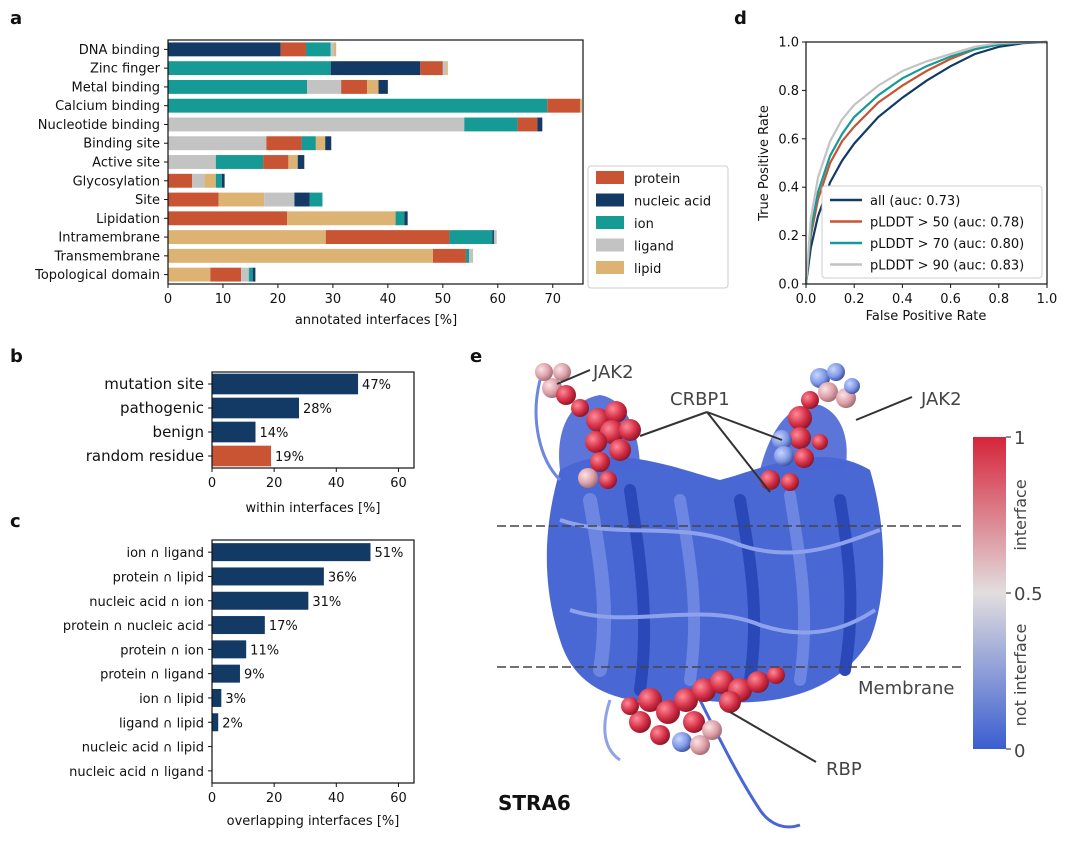 Image resolution: width=1080 pixels, height=841 pixels. What do you see at coordinates (788, 91) in the screenshot?
I see `y-tick-0.8: 0.8` at bounding box center [788, 91].